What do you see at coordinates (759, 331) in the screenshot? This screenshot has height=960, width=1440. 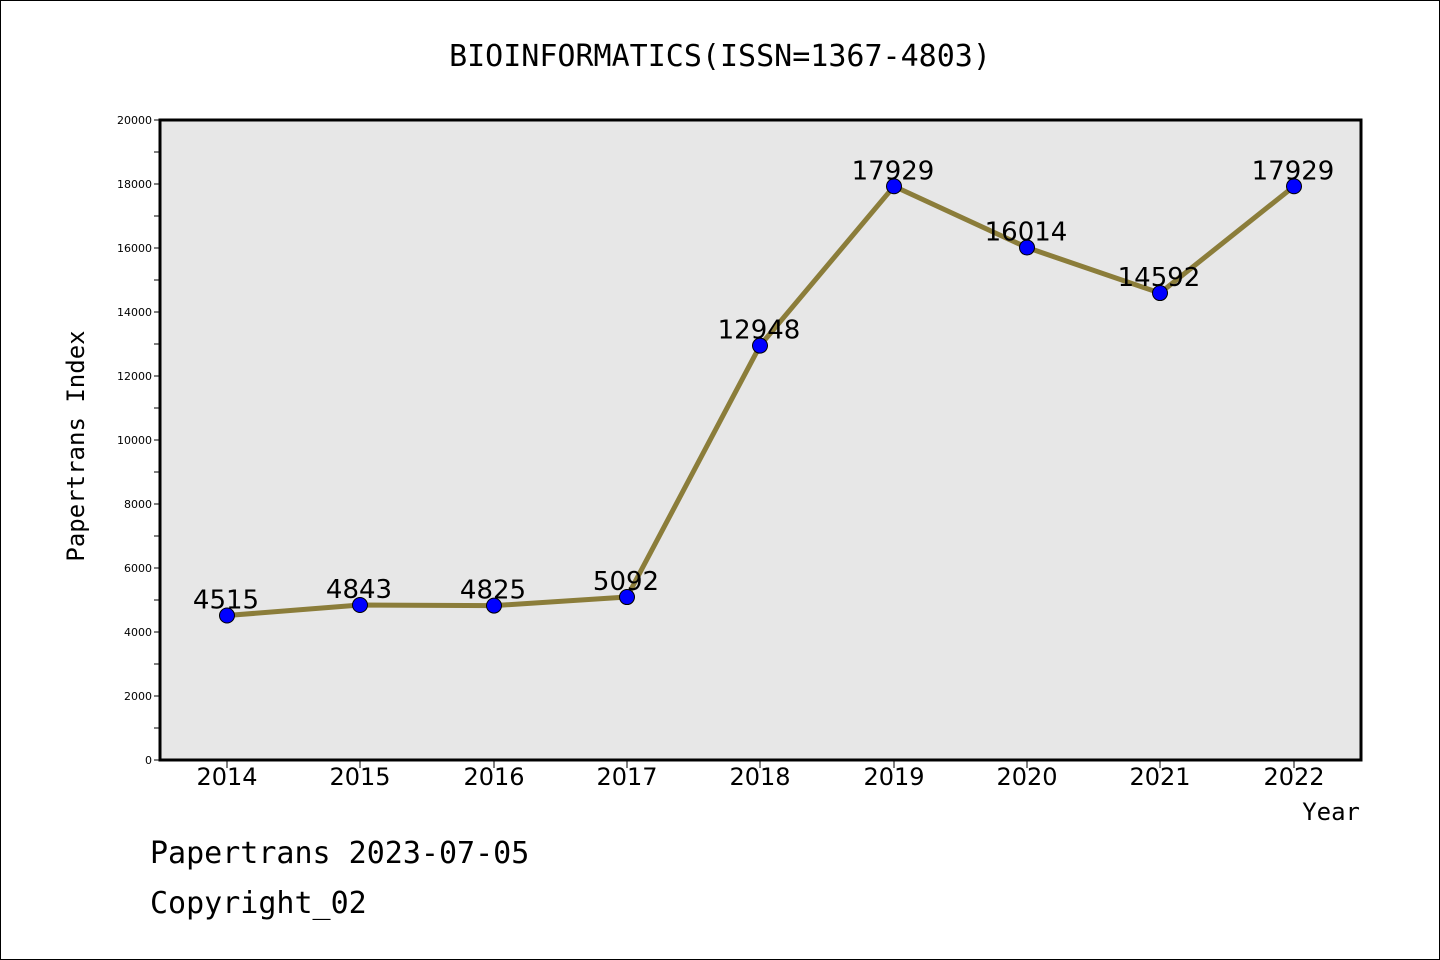 I see `data-label: 12948` at bounding box center [759, 331].